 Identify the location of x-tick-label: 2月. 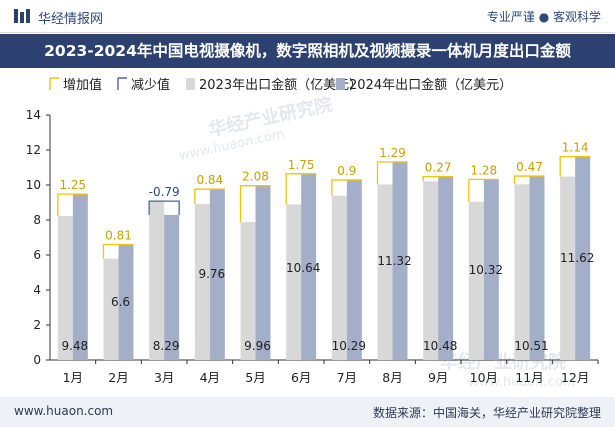
(118, 377).